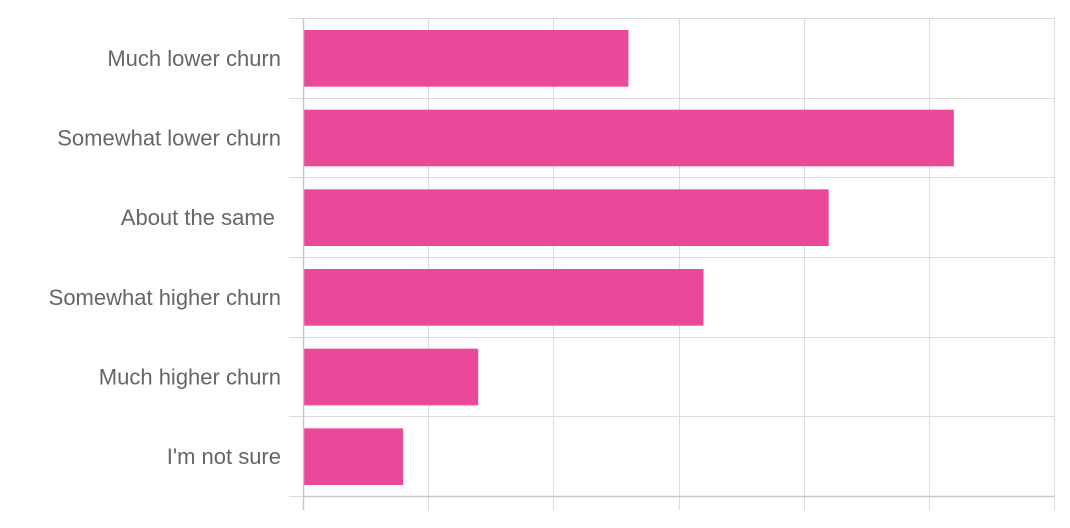 This screenshot has width=1070, height=528. I want to click on category-label: Much lower churn, so click(194, 58).